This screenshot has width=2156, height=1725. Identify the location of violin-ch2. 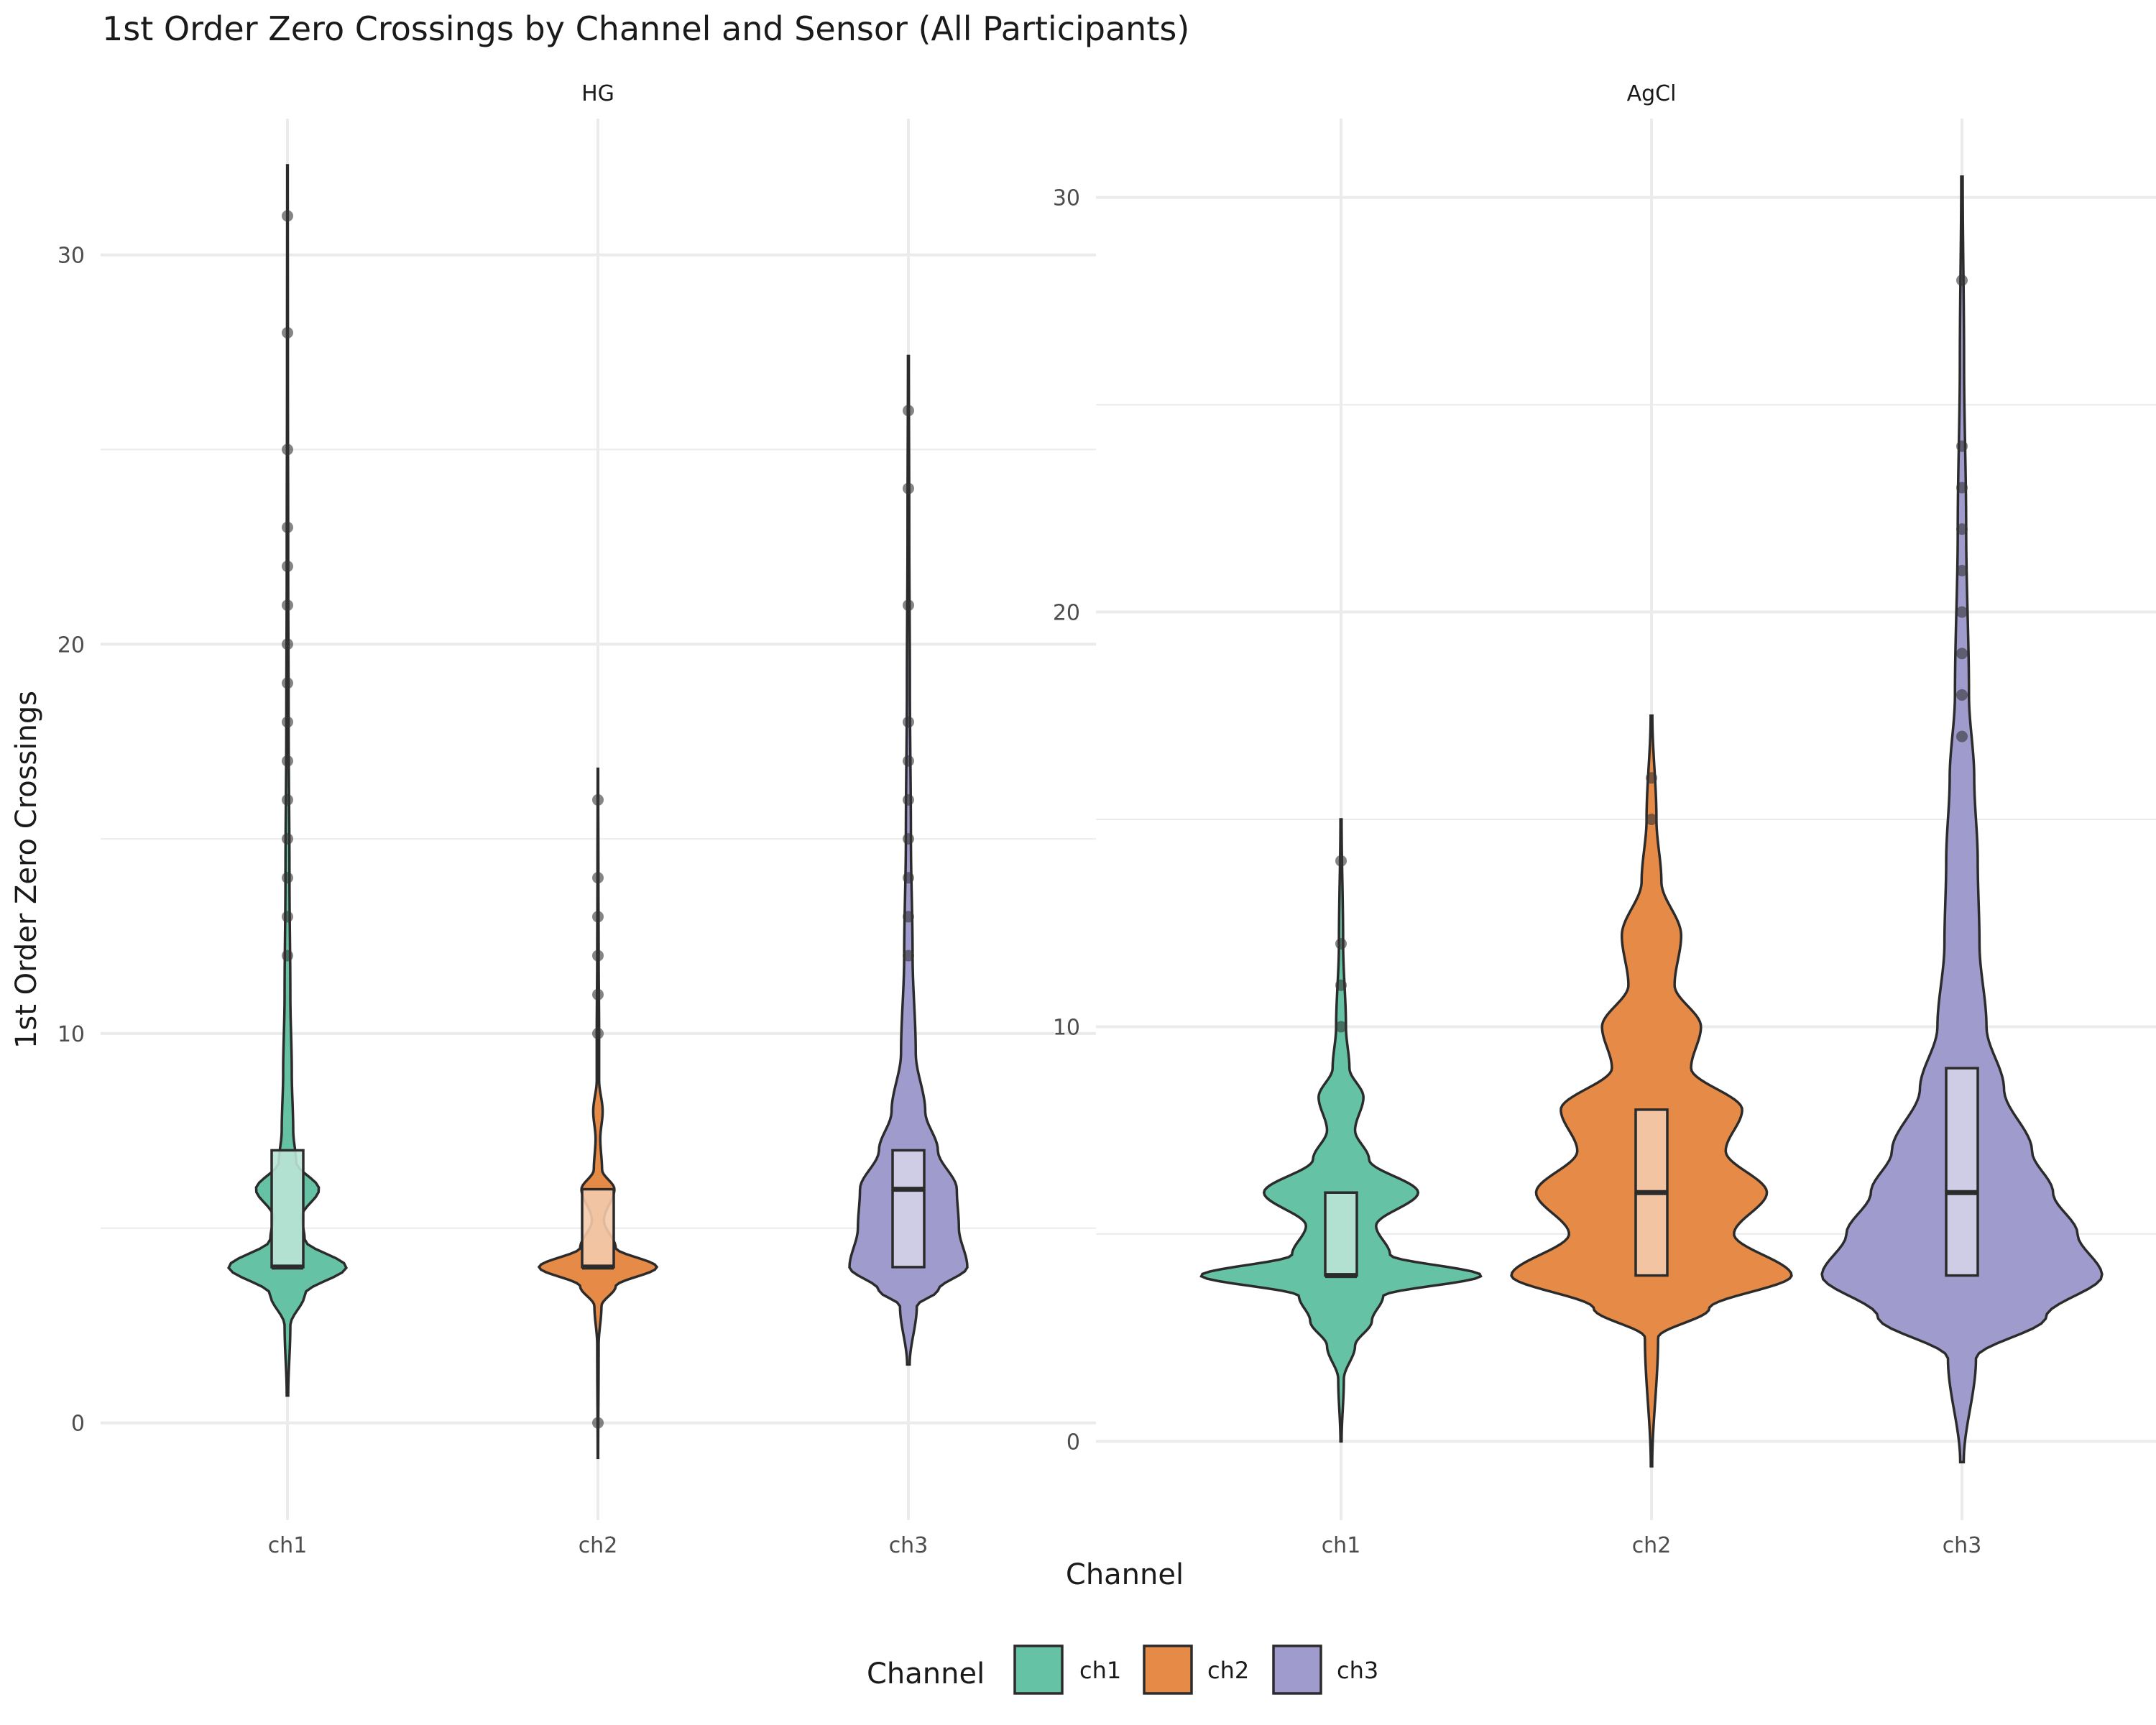
(1652, 1091).